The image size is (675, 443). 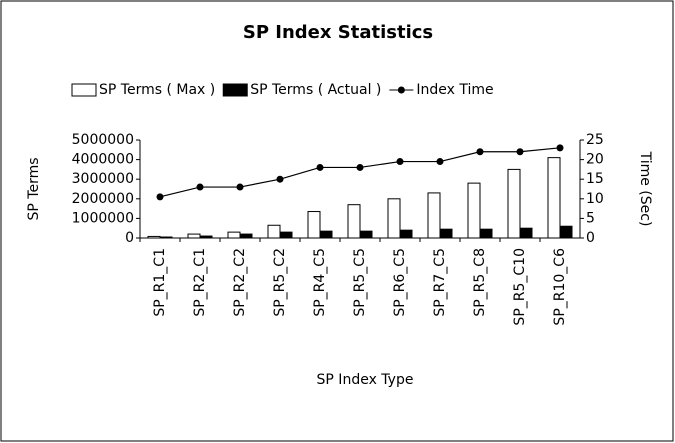 What do you see at coordinates (595, 140) in the screenshot?
I see `y2-tick-label: 25` at bounding box center [595, 140].